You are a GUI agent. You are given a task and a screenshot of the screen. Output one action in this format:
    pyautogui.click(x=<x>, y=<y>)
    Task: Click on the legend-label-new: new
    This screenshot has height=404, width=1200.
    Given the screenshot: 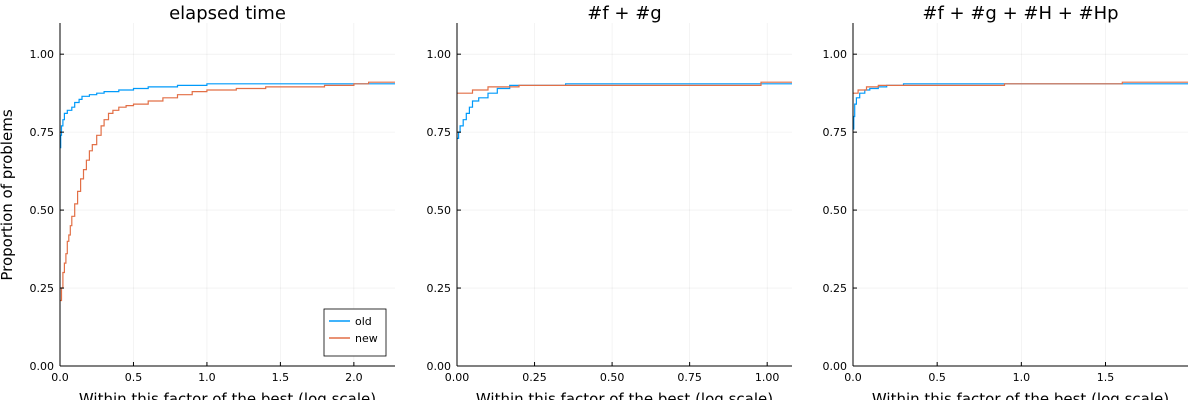 What is the action you would take?
    pyautogui.click(x=366, y=338)
    